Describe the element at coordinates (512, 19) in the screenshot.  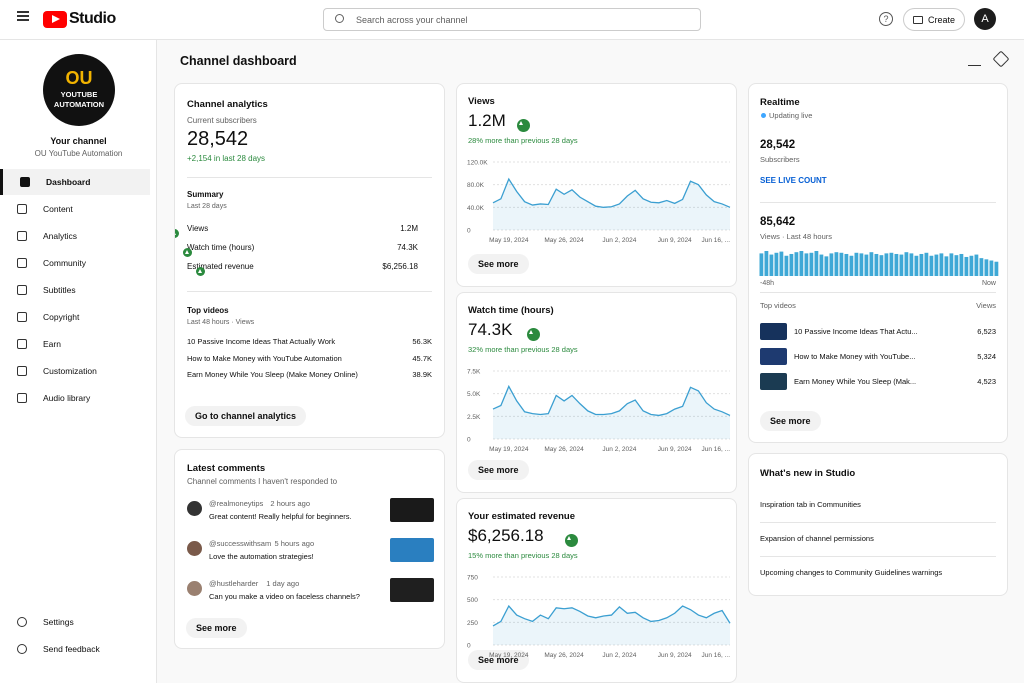
I see `search-box: Search across your channel` at that location.